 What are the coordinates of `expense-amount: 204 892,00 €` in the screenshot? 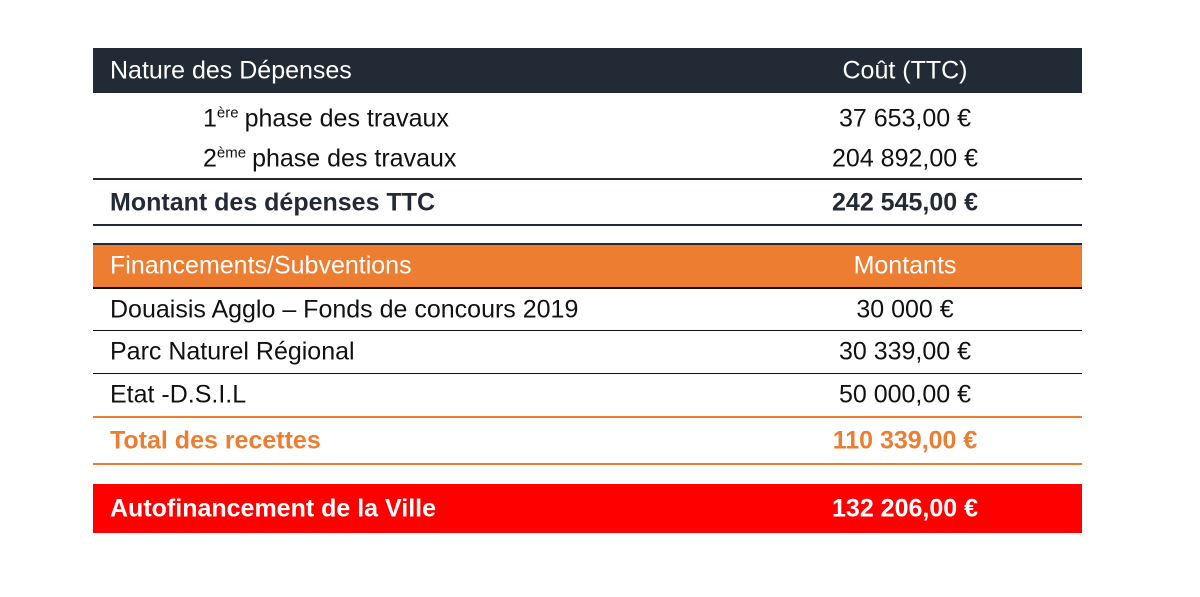 It's located at (905, 158).